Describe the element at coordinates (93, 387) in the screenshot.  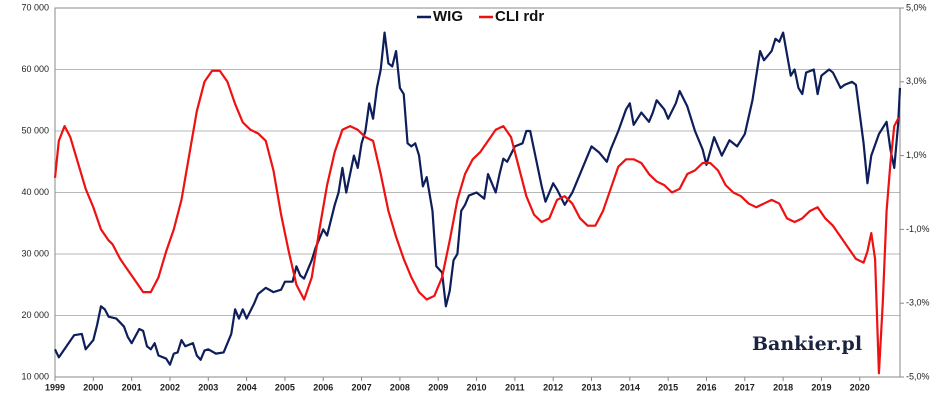
I see `x-tick-label: 2000` at that location.